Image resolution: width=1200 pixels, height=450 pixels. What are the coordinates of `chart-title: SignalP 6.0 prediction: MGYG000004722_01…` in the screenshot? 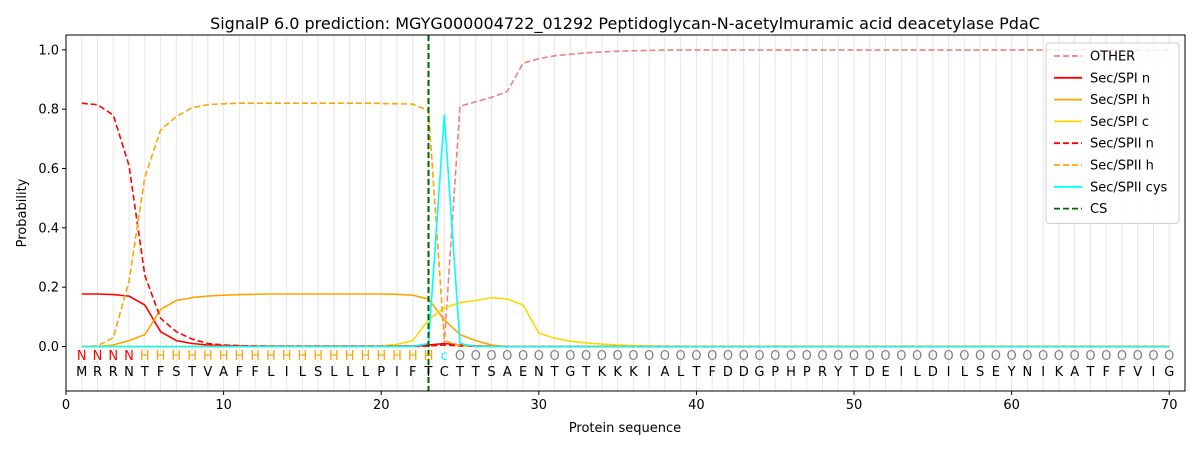 It's located at (625, 24).